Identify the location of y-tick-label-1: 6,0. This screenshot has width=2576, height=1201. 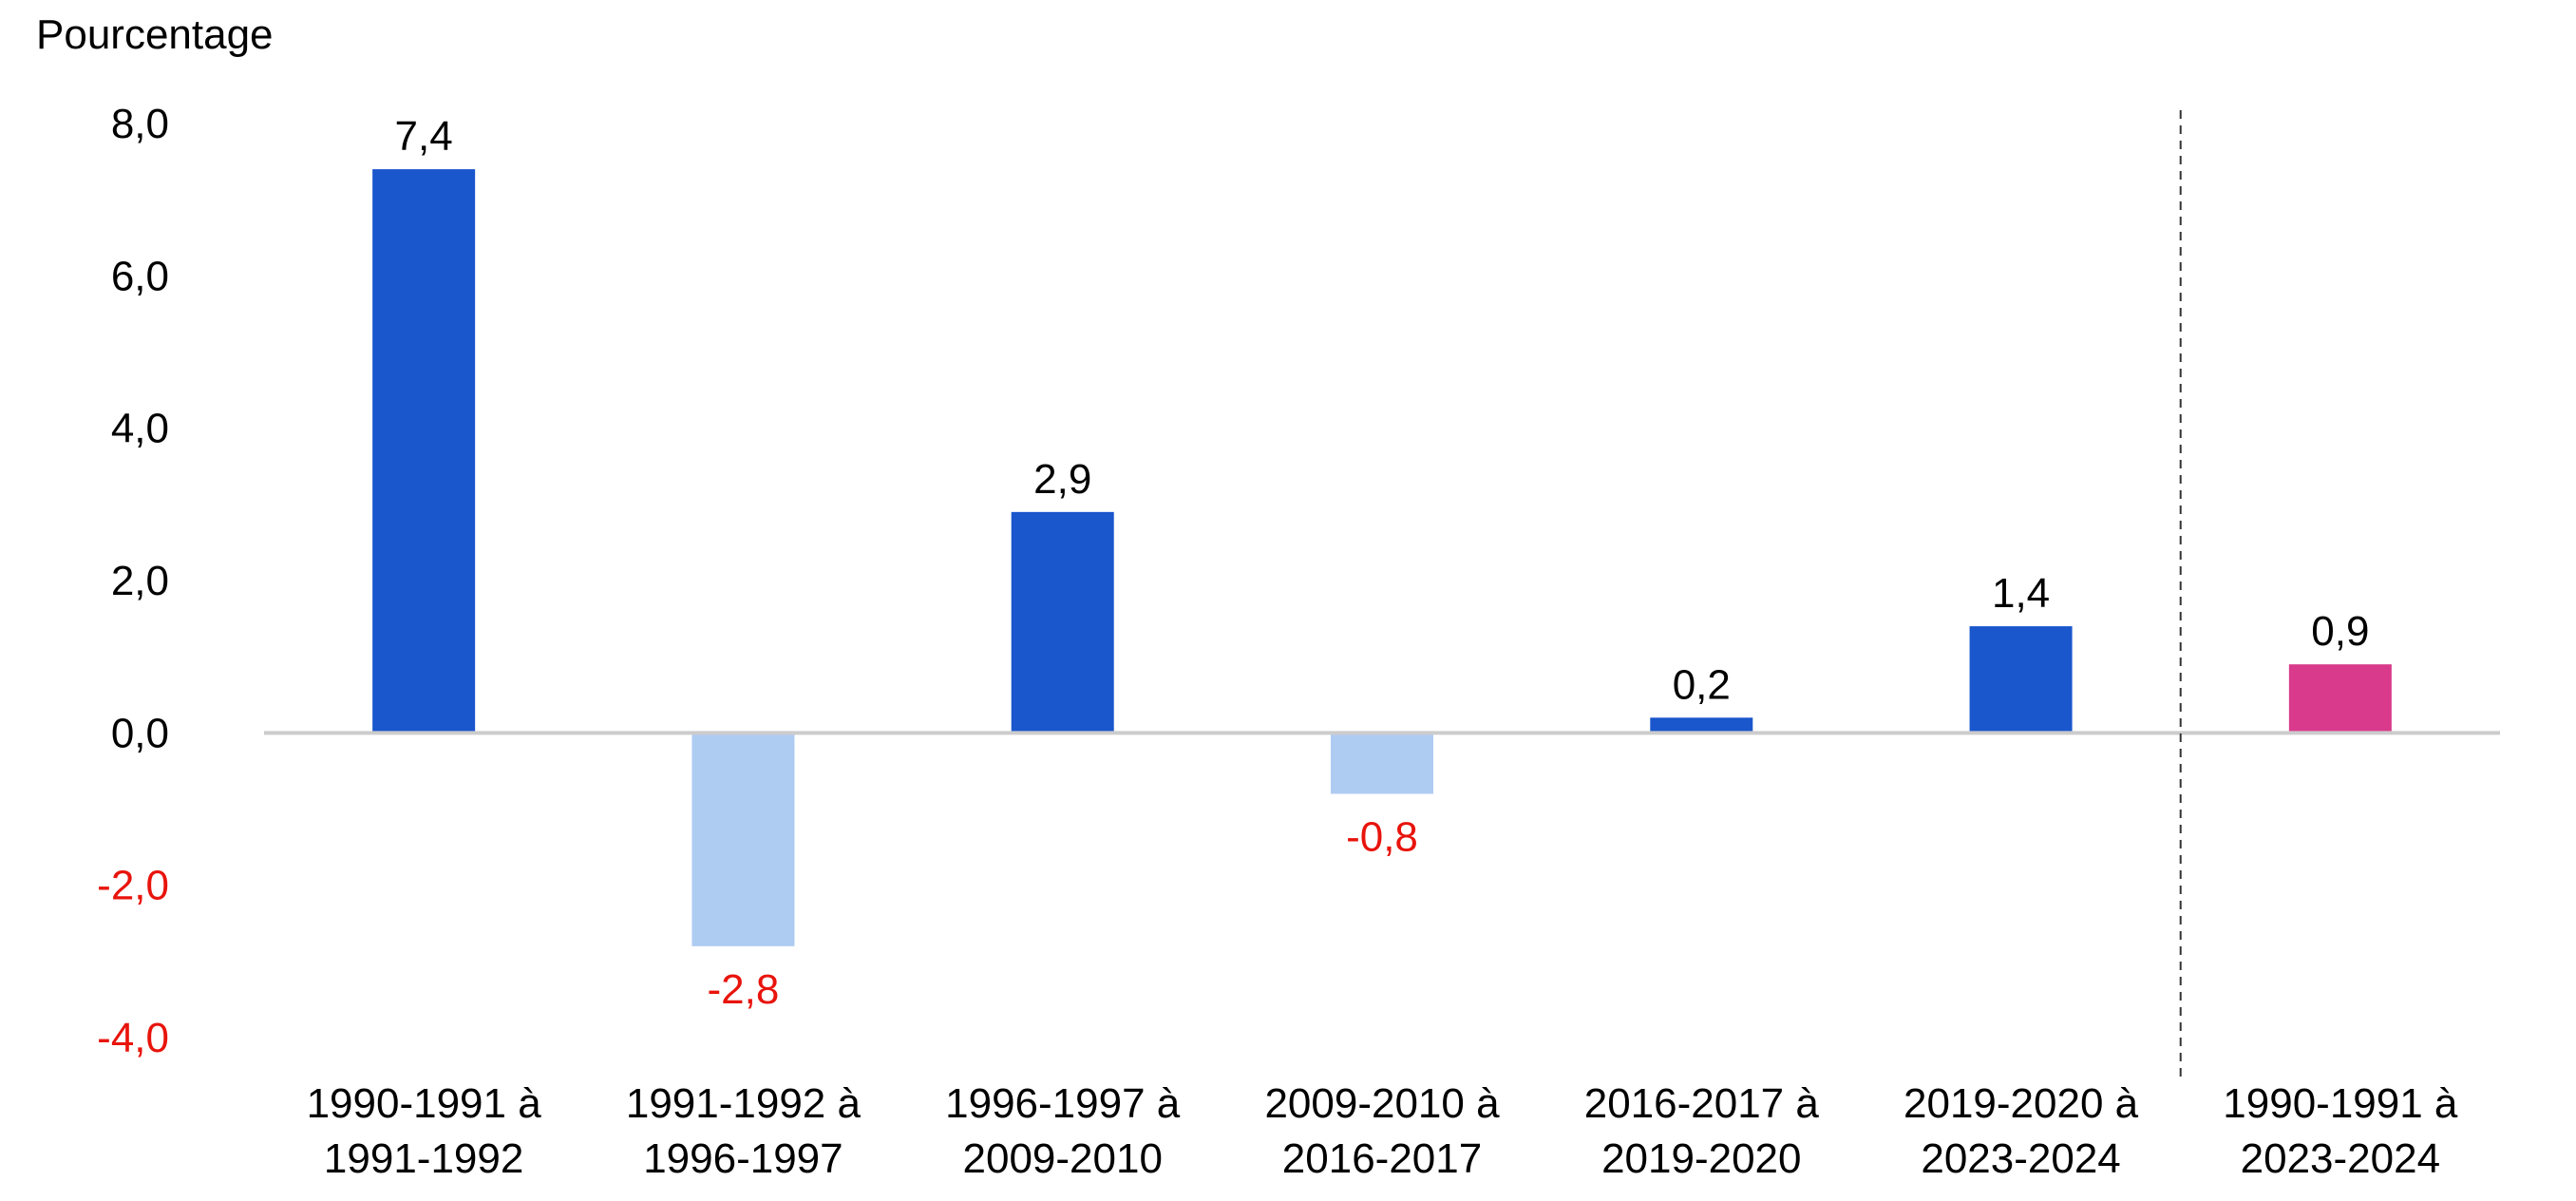
(140, 276).